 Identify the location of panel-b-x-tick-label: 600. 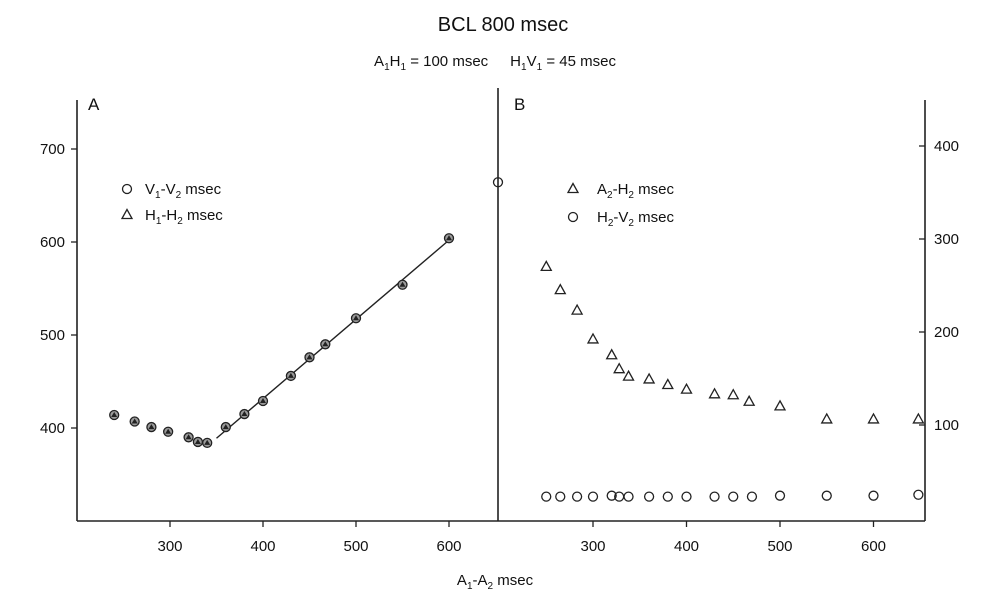
(873, 546).